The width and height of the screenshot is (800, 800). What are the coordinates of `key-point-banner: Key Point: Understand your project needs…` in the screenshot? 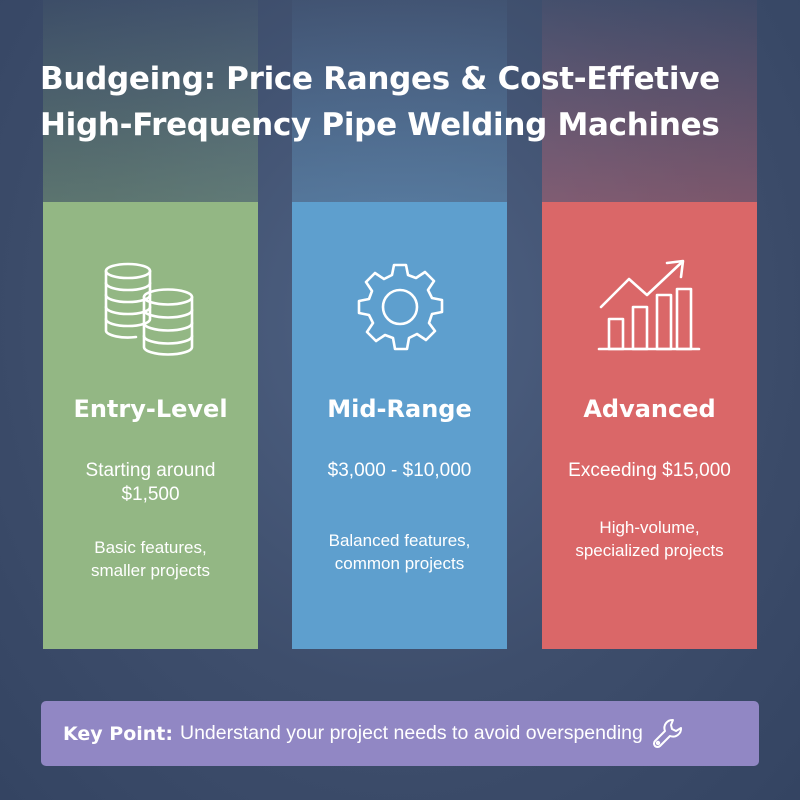 It's located at (400, 733).